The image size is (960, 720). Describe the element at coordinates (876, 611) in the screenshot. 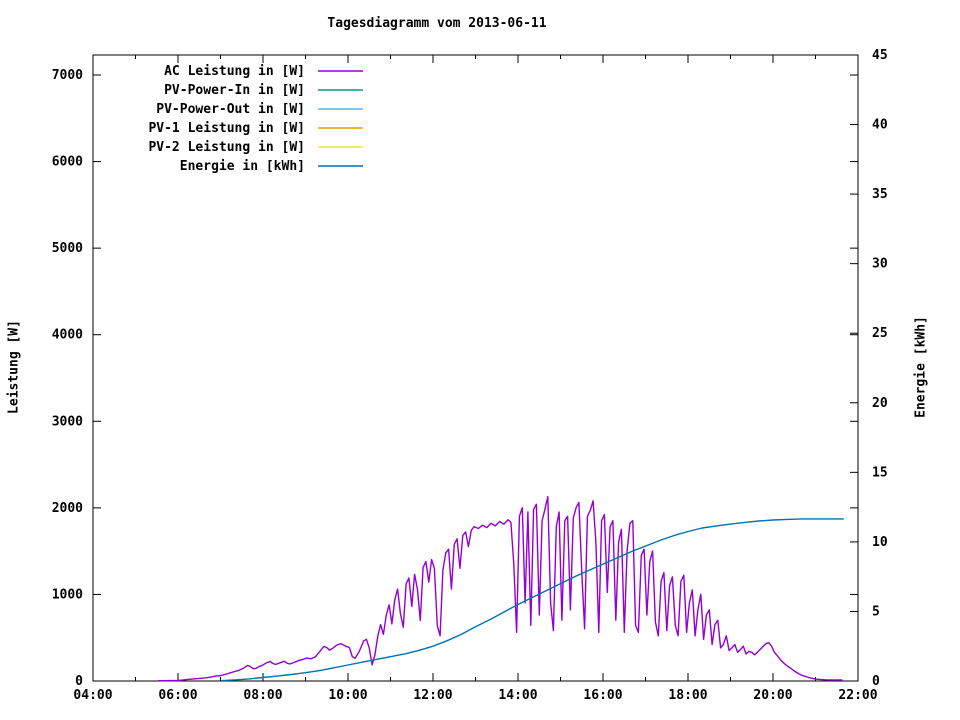

I see `y-right-tick-label: 5` at that location.